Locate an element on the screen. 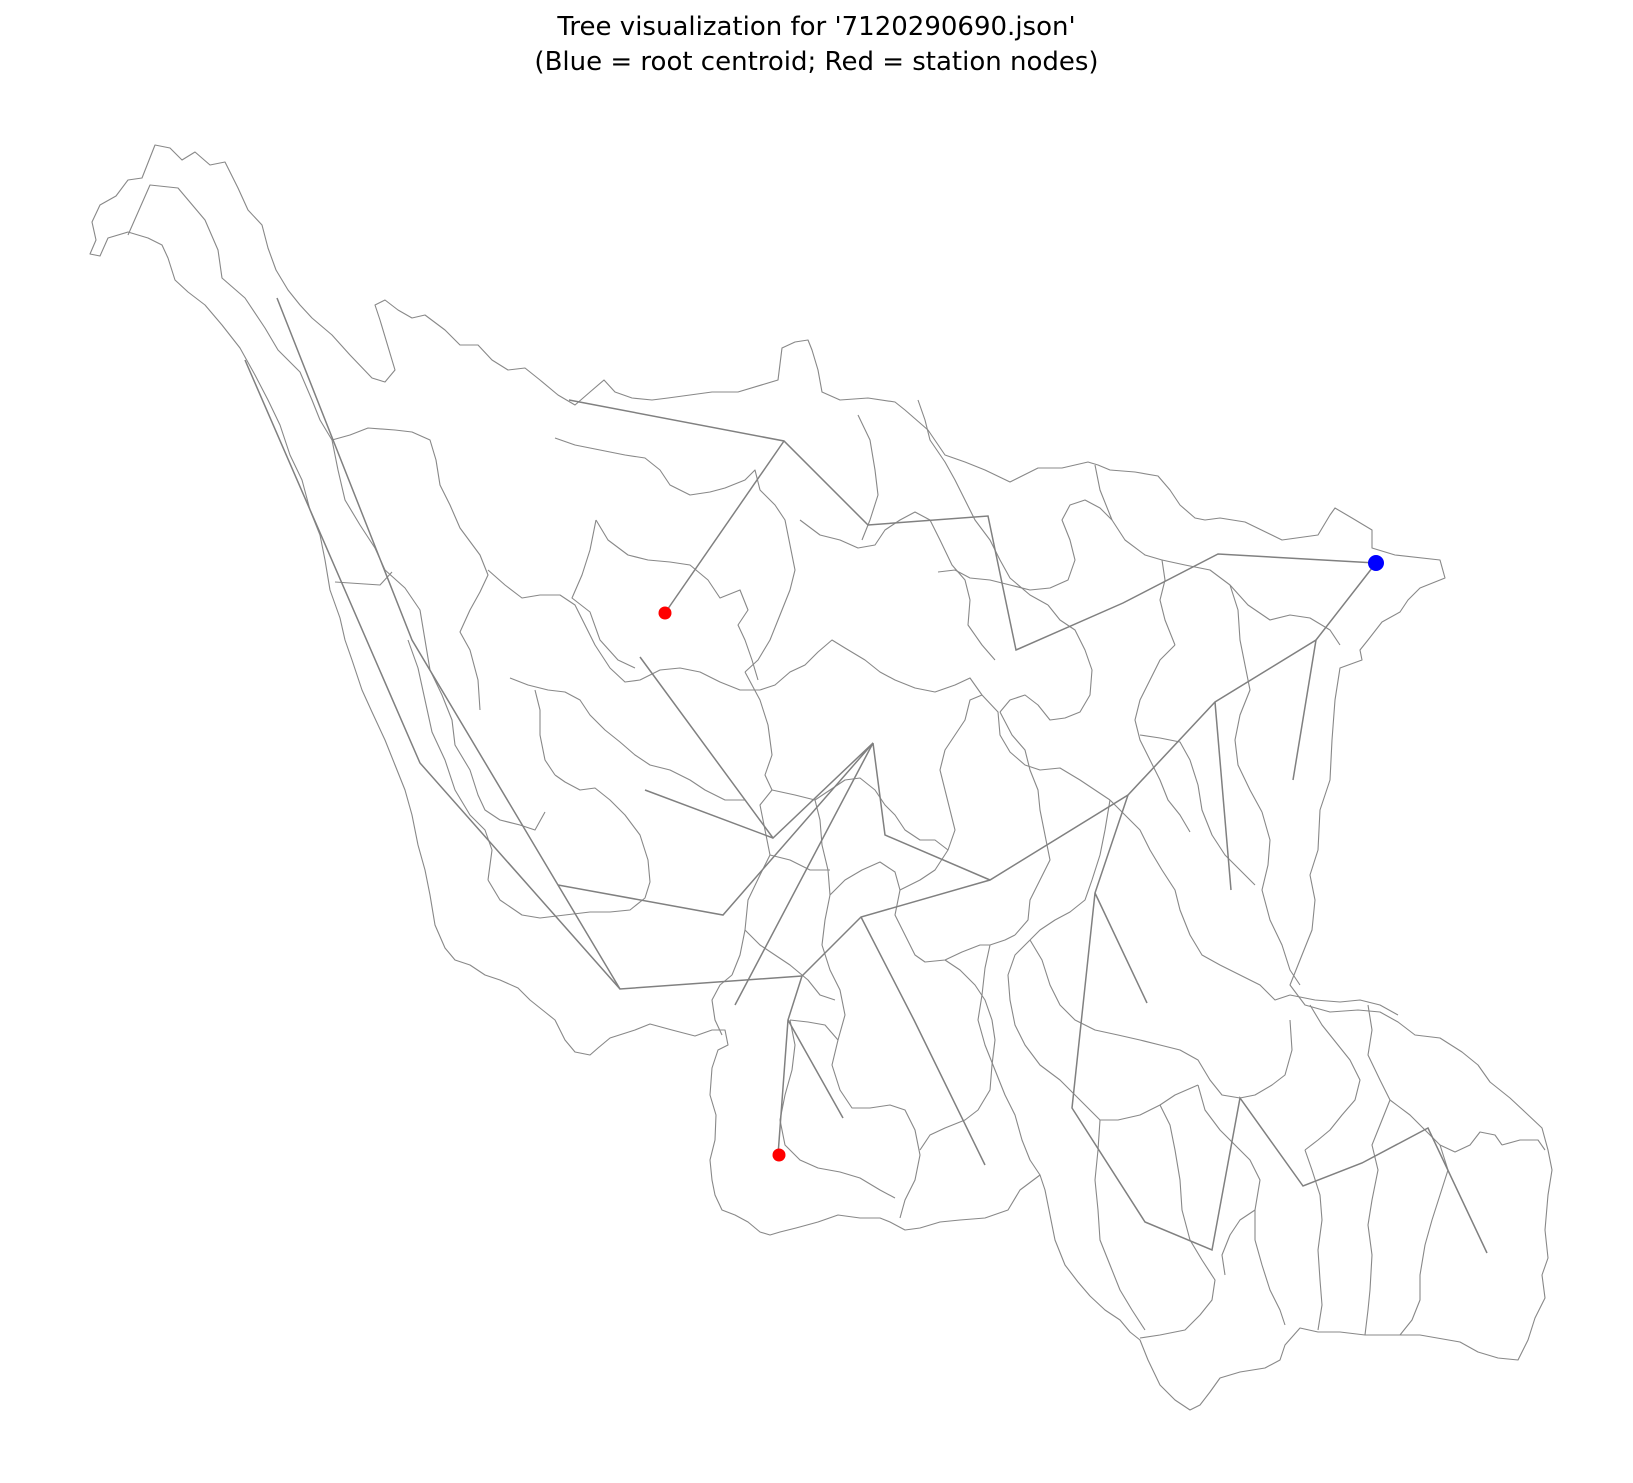  title-line-1: Tree visualization for '7120290690.json' is located at coordinates (816, 27).